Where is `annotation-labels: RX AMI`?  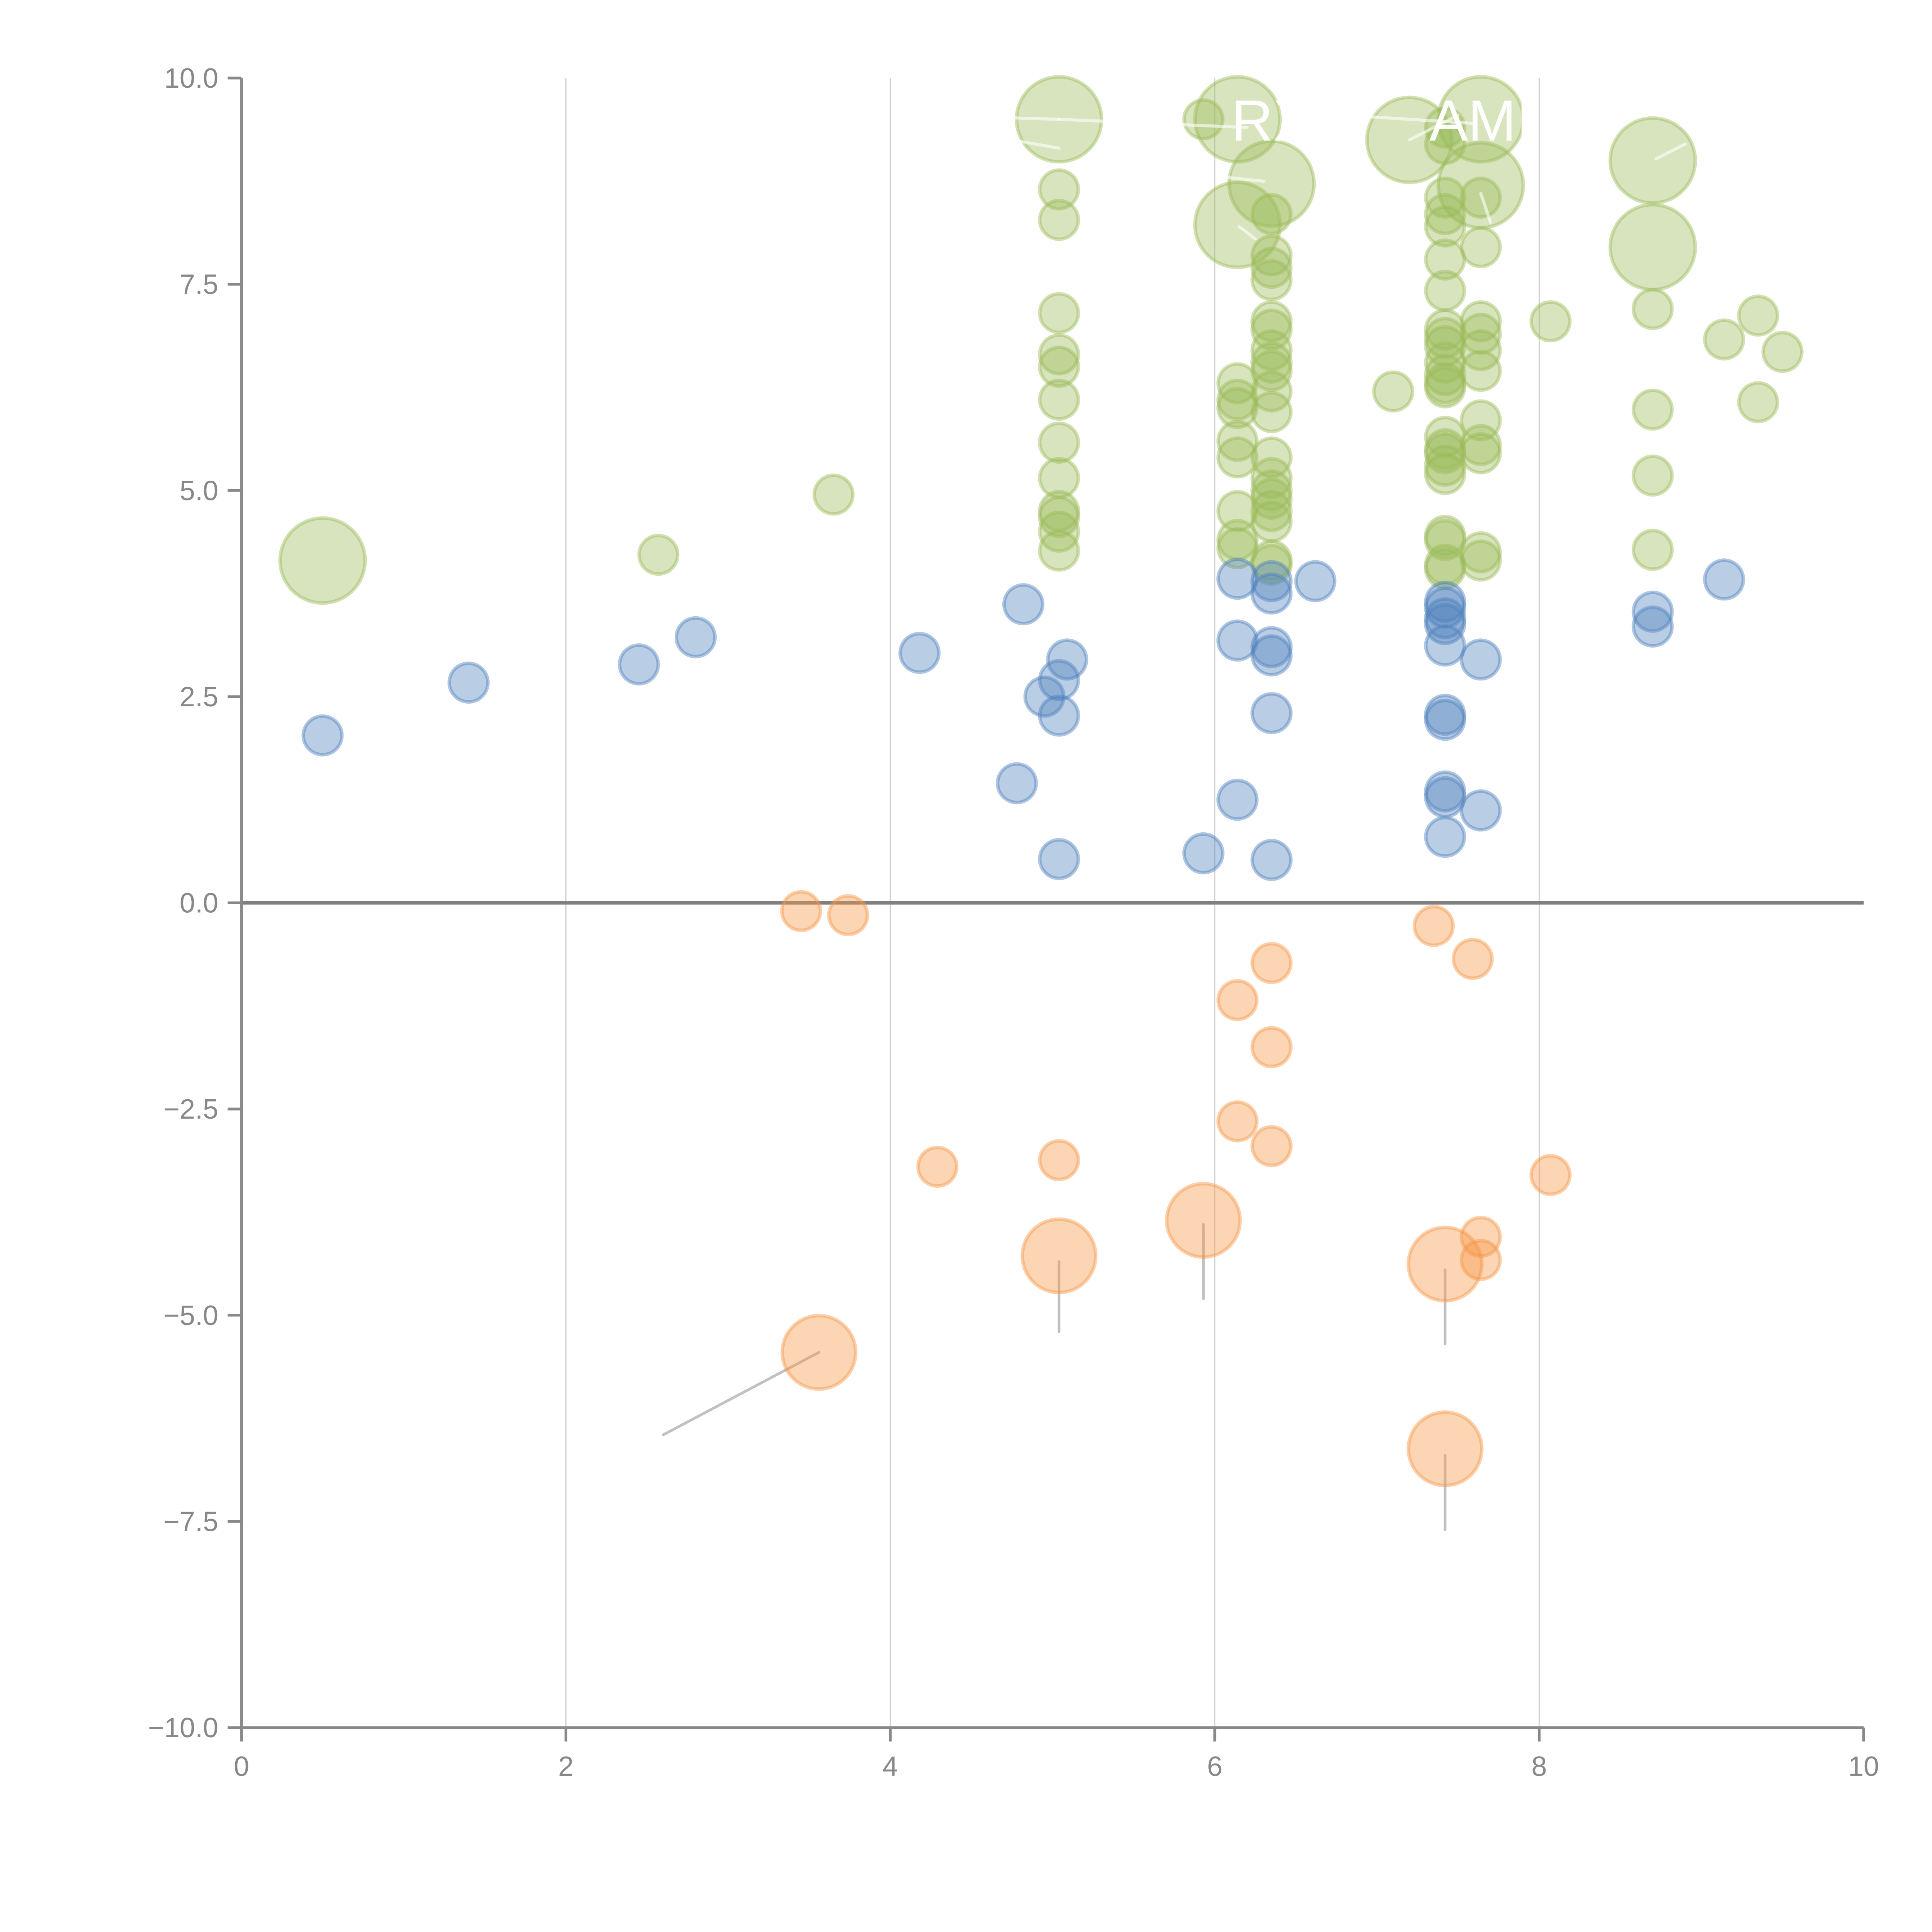 annotation-labels: RX AMI is located at coordinates (1382, 120).